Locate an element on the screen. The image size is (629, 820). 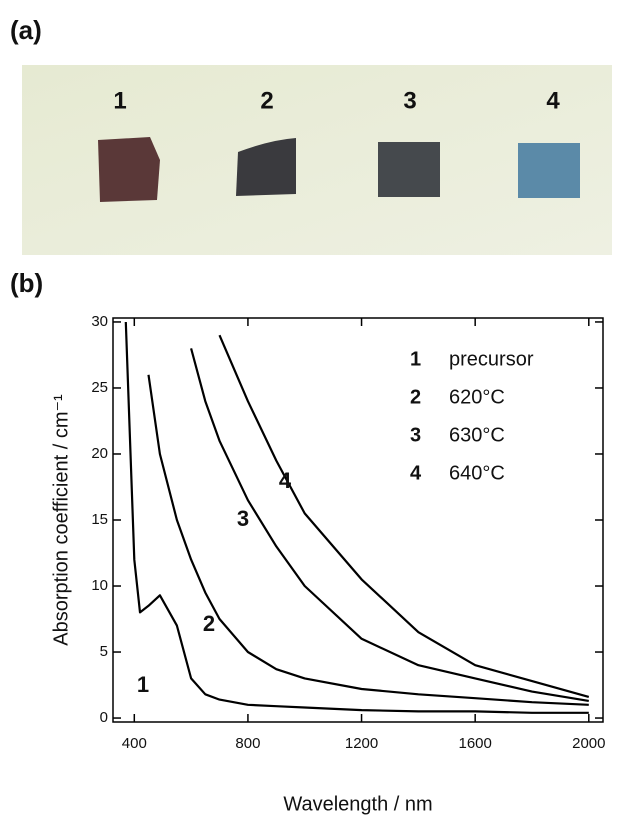
y-tick-label: 15 is located at coordinates (99, 519).